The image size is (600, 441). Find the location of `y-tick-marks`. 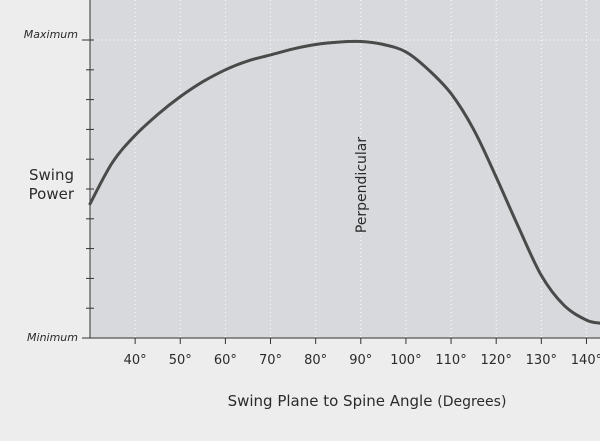

y-tick-marks is located at coordinates (88, 189).